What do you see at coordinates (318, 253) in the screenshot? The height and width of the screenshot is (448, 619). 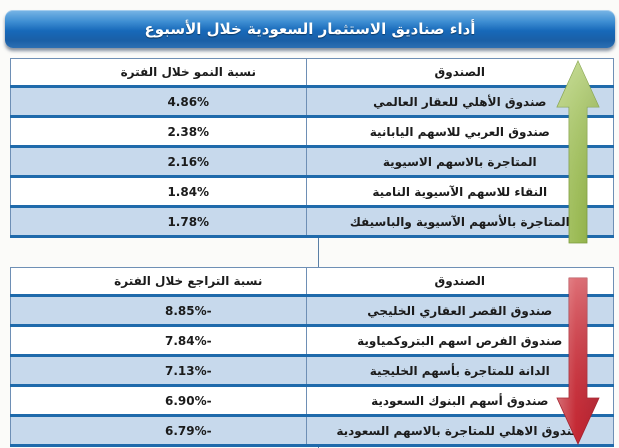 I see `column-divider` at bounding box center [318, 253].